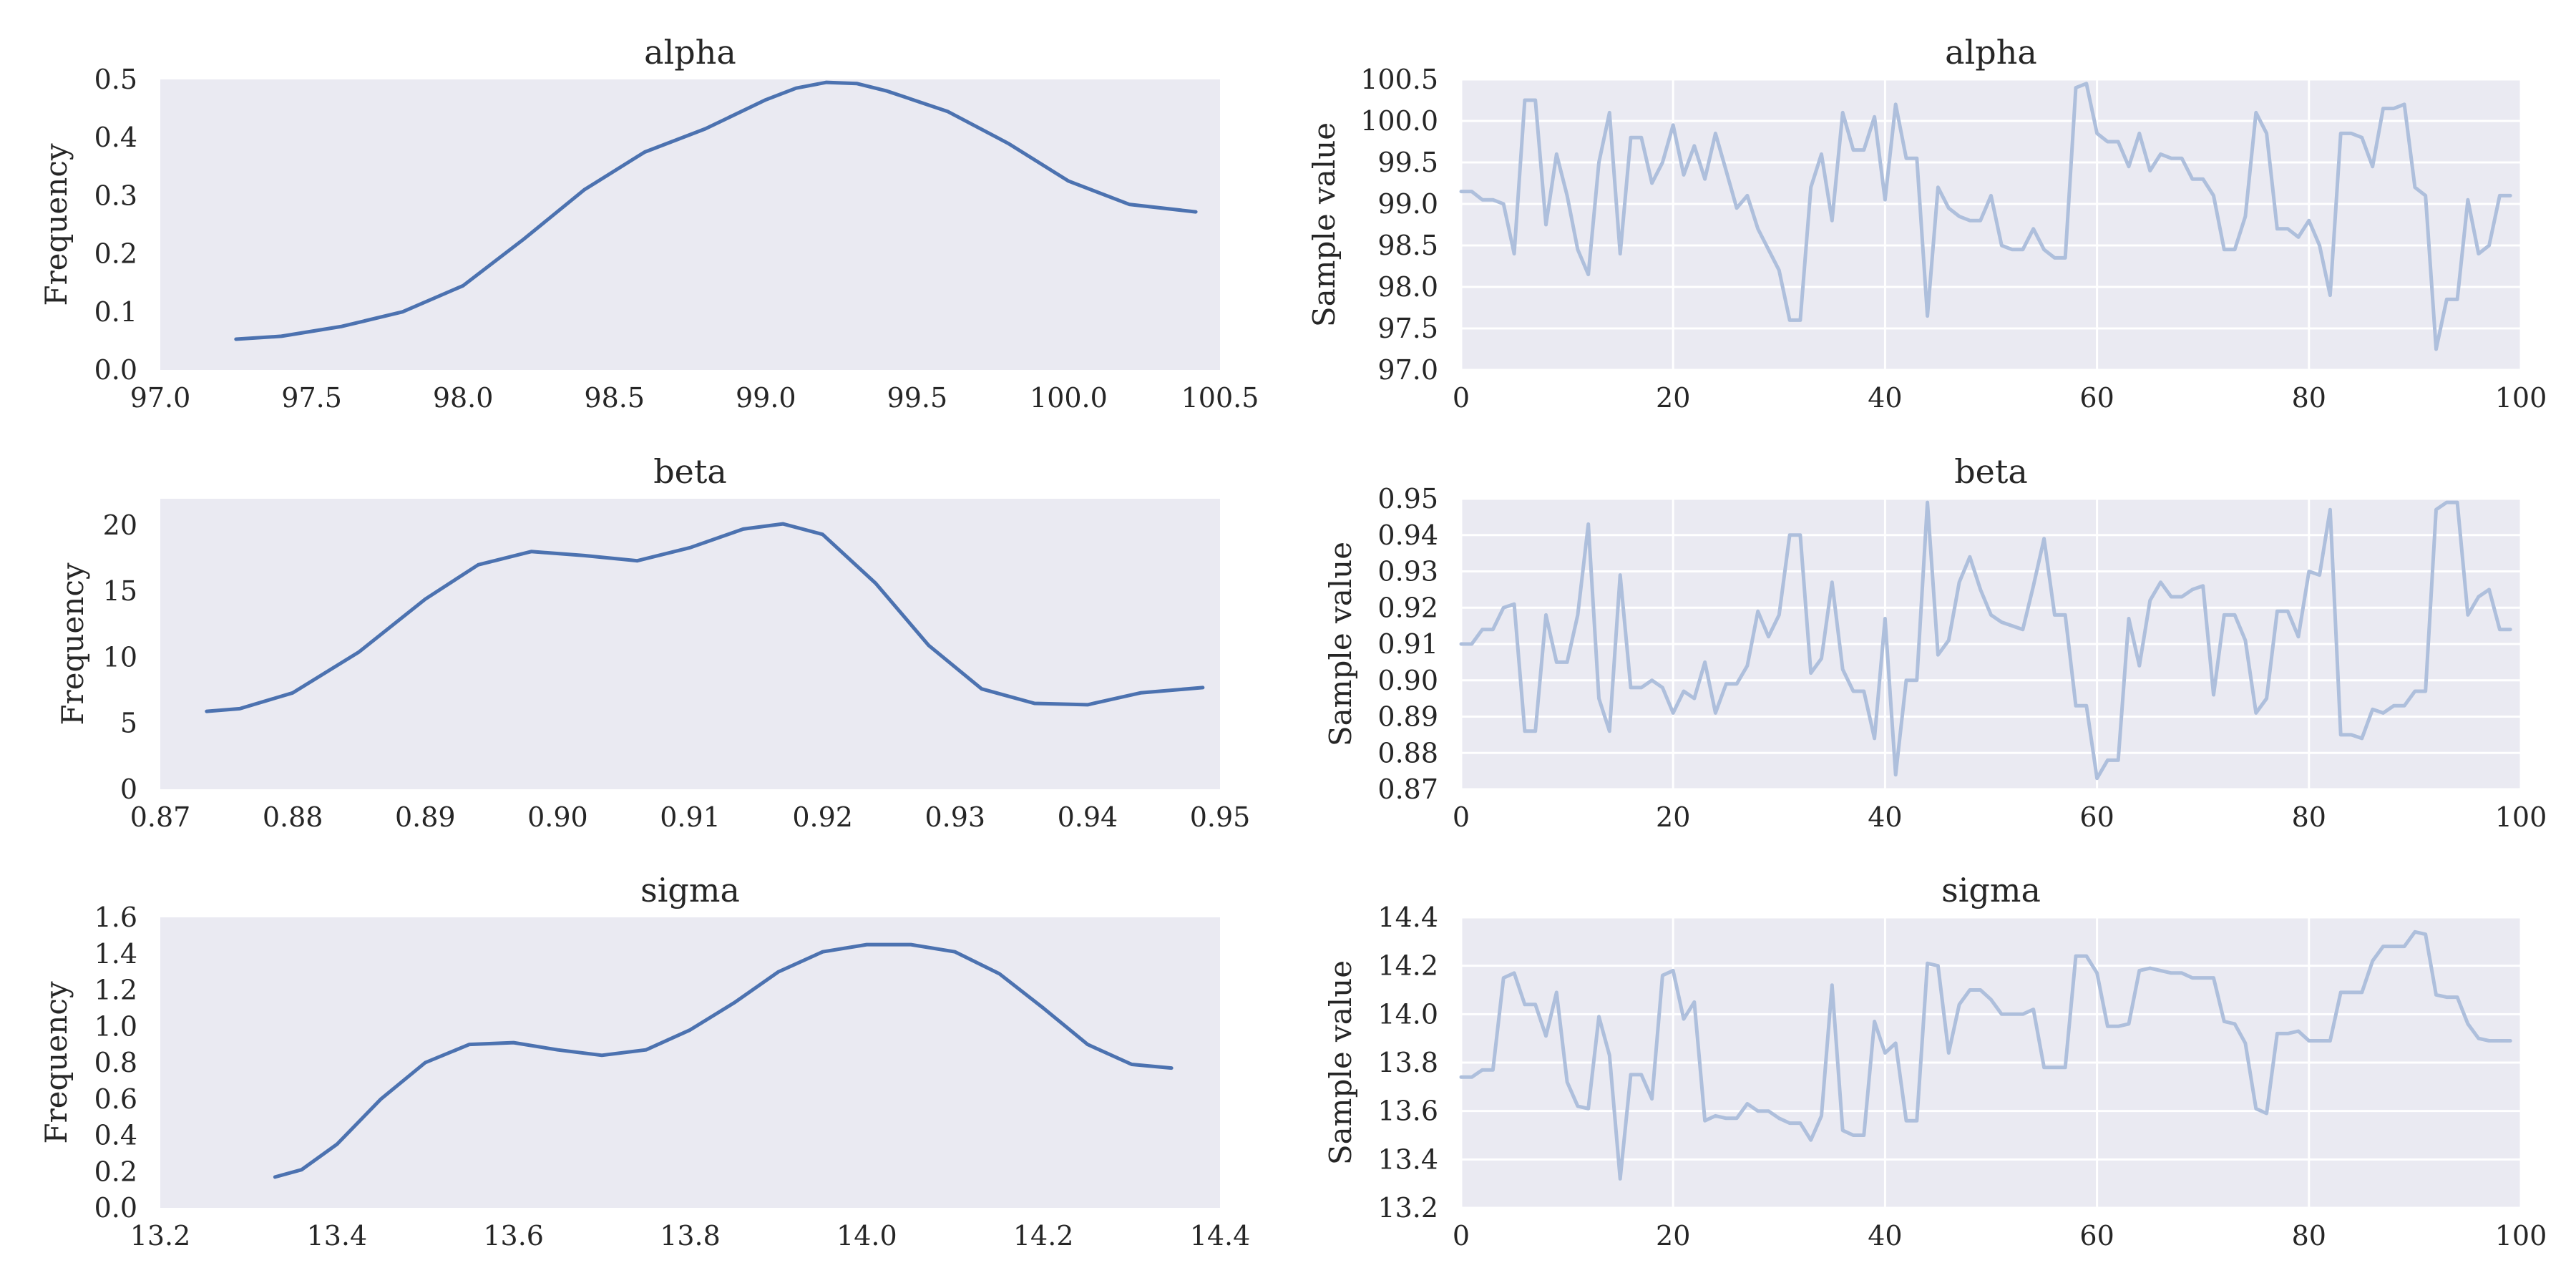  What do you see at coordinates (160, 1236) in the screenshot?
I see `x-tick-label: 13.2` at bounding box center [160, 1236].